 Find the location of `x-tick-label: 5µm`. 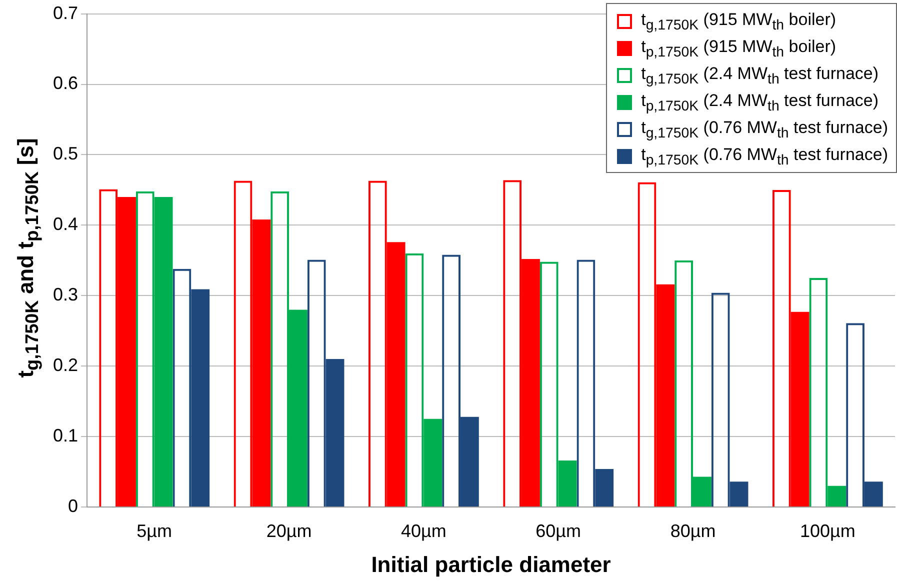

x-tick-label: 5µm is located at coordinates (154, 530).